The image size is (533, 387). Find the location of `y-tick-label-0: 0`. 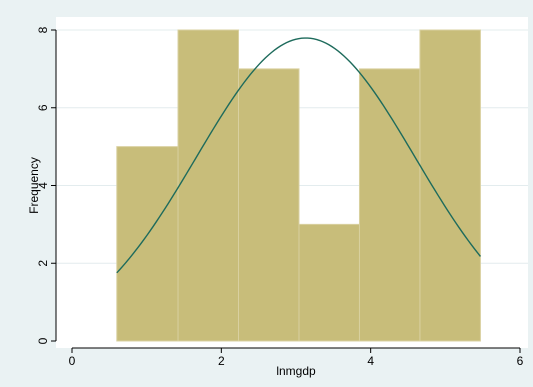

y-tick-label-0: 0 is located at coordinates (43, 340).